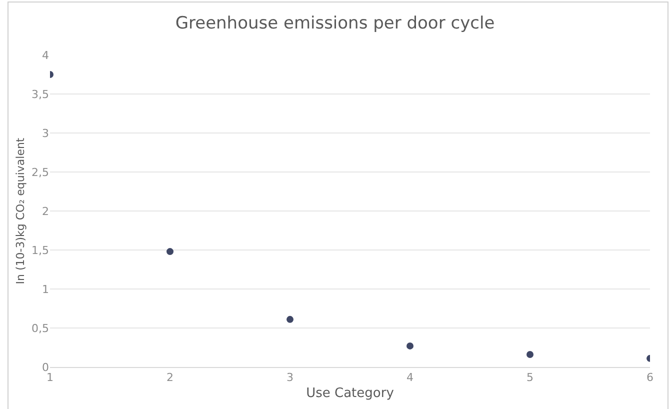 The image size is (670, 409). Describe the element at coordinates (40, 172) in the screenshot. I see `y-tick-label: 2,5` at that location.